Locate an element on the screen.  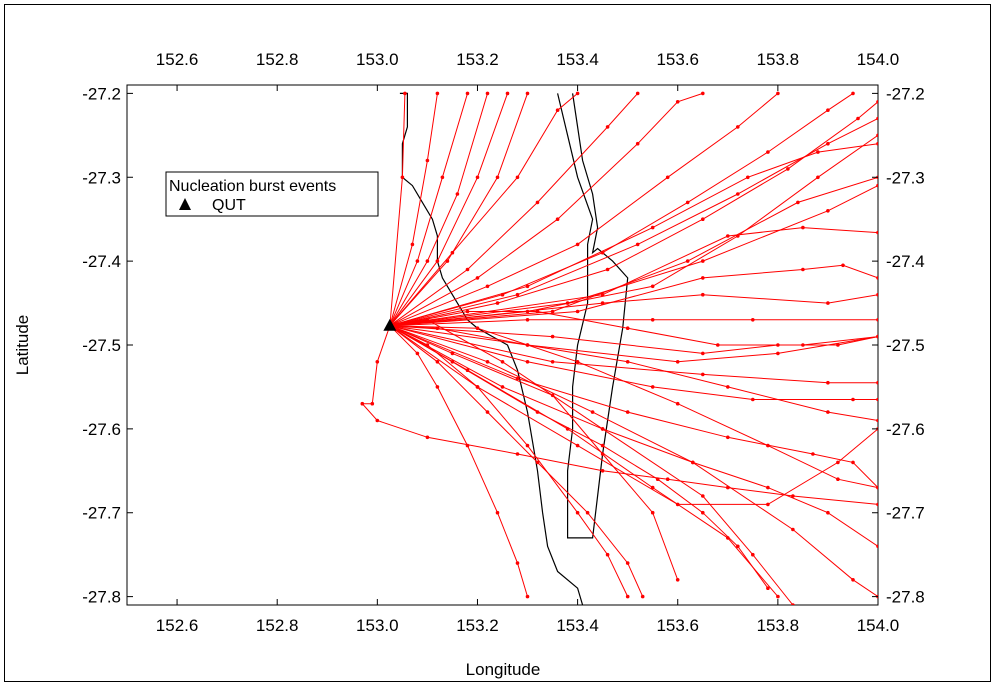
legend-title: Nucleation burst events is located at coordinates (252, 186).